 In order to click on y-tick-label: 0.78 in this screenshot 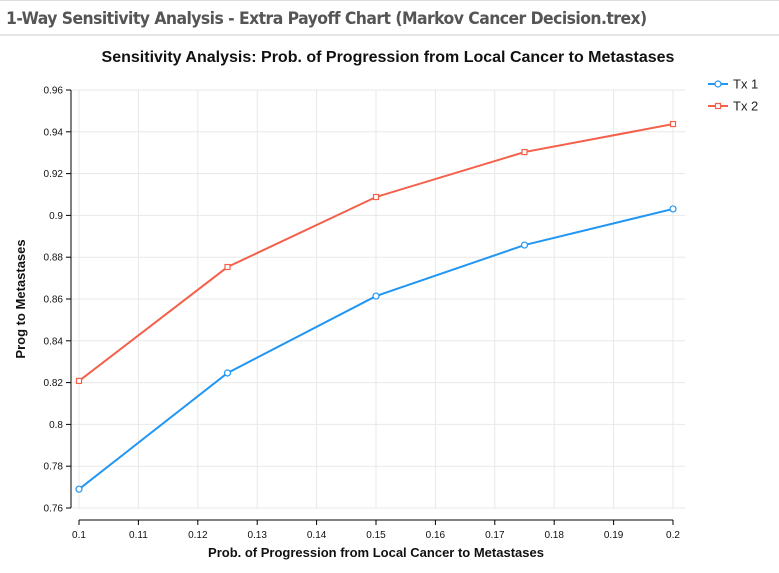, I will do `click(54, 467)`.